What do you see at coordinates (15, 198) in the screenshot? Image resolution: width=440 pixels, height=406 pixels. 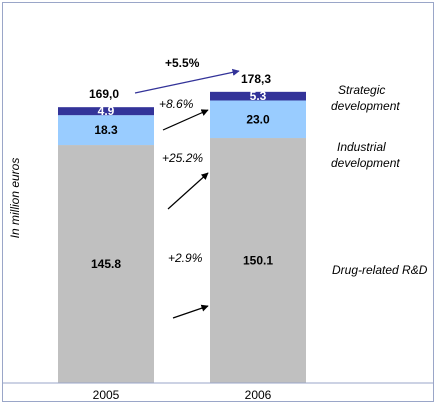 I see `y-axis-label: In million euros` at bounding box center [15, 198].